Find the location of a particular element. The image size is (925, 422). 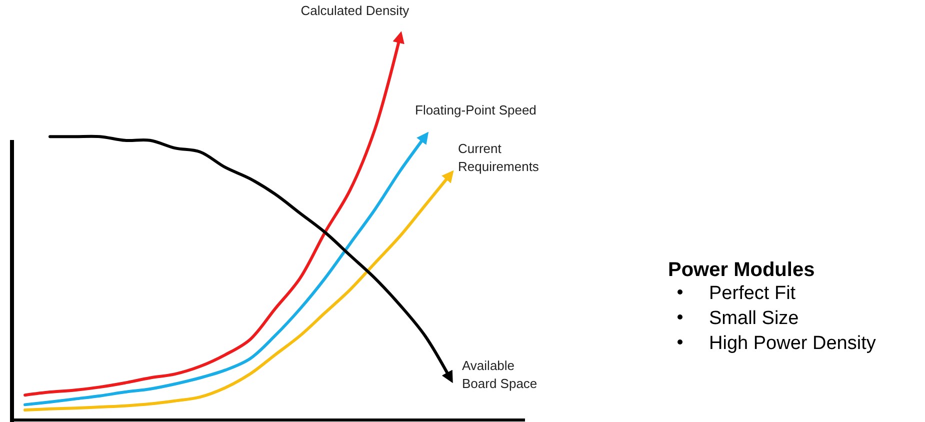

text: Small Size is located at coordinates (754, 318).